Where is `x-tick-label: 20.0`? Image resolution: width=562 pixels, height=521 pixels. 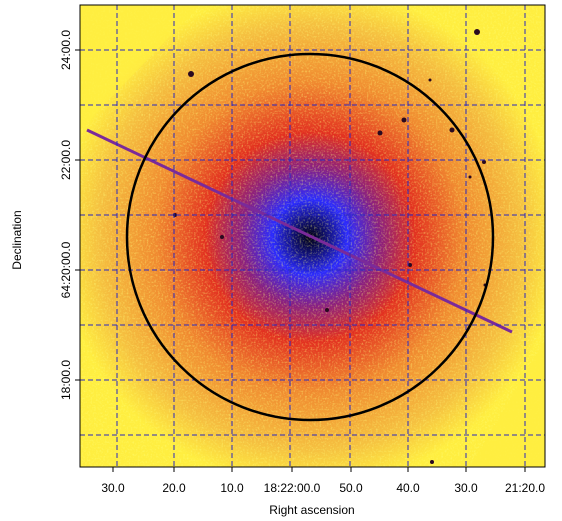
x-tick-label: 20.0 is located at coordinates (174, 488).